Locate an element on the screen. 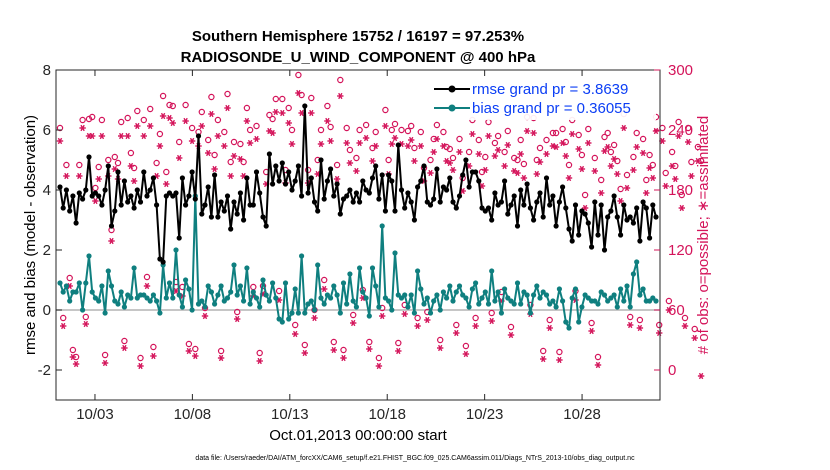  y-right-tick-label: 300 is located at coordinates (680, 70).